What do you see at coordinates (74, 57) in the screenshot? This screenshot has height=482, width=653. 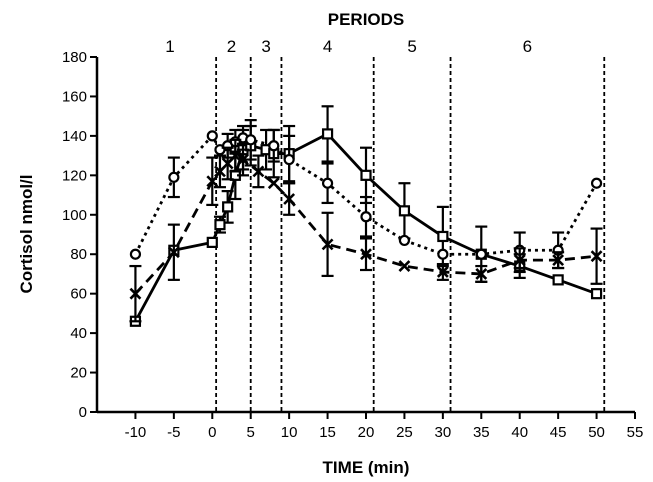 I see `y-tick-label: 180` at bounding box center [74, 57].